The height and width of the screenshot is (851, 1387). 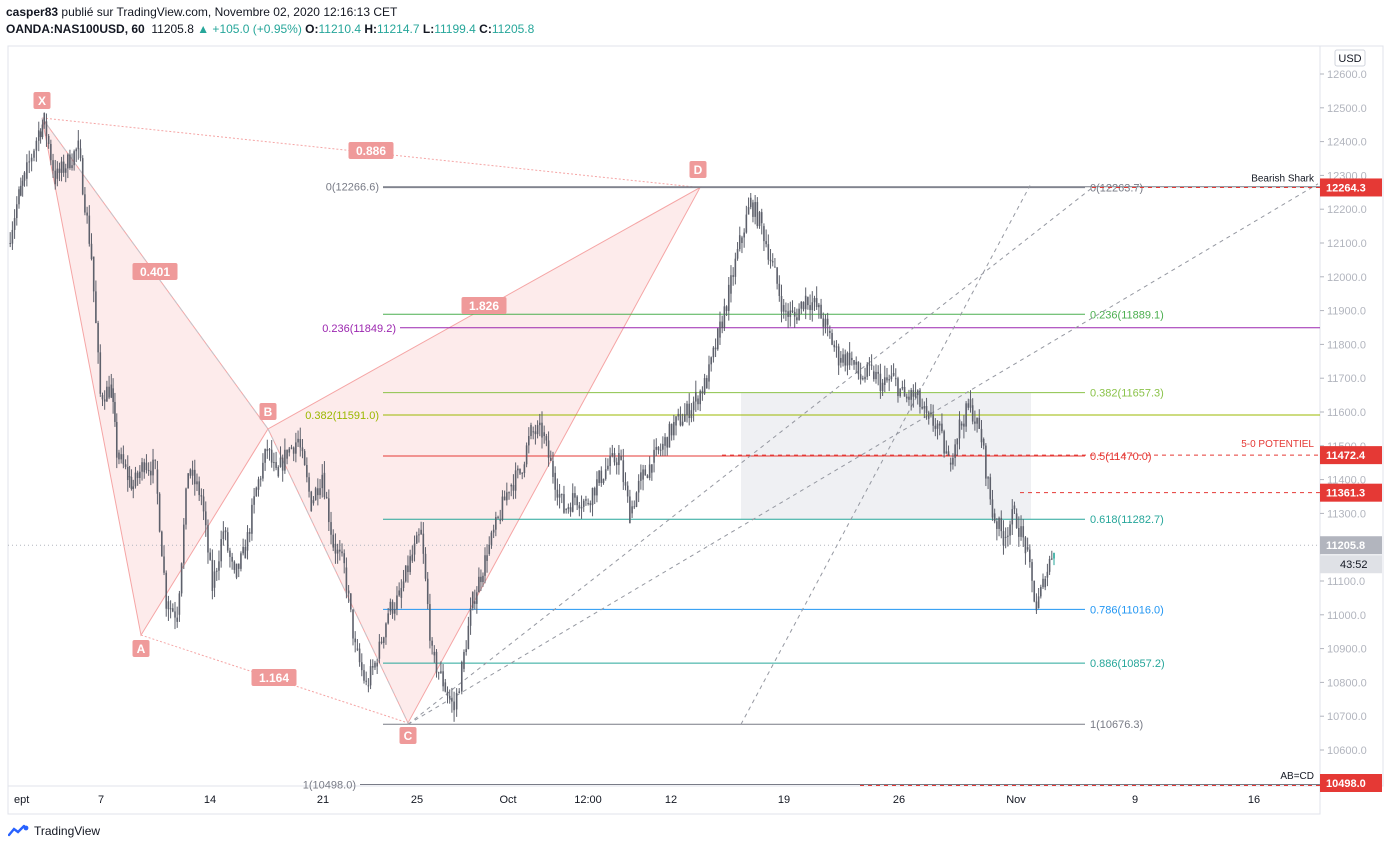 I want to click on pattern-point-a-bg, so click(x=141, y=648).